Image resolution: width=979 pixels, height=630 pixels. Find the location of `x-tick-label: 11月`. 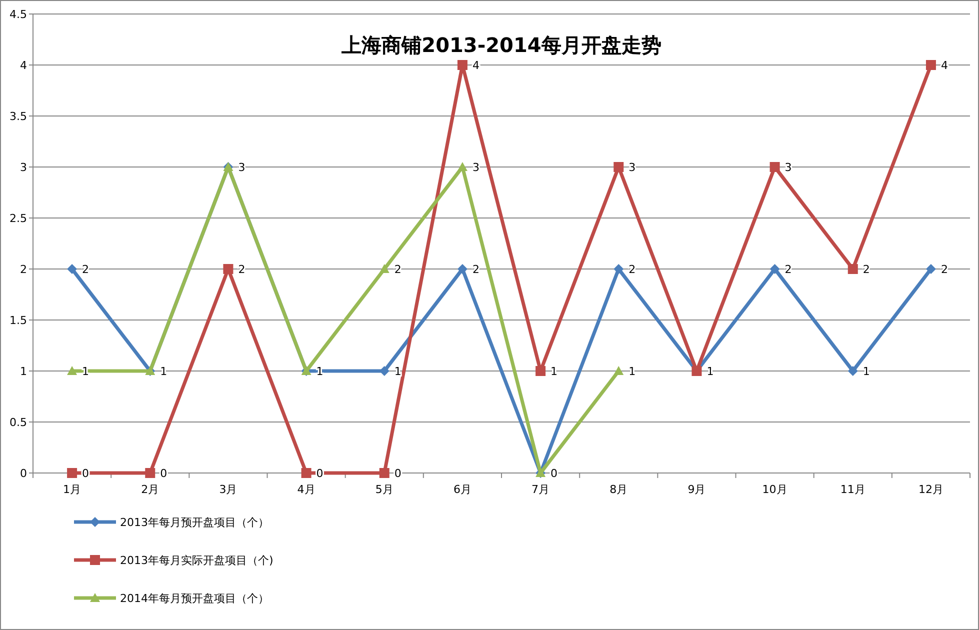

x-tick-label: 11月 is located at coordinates (853, 489).